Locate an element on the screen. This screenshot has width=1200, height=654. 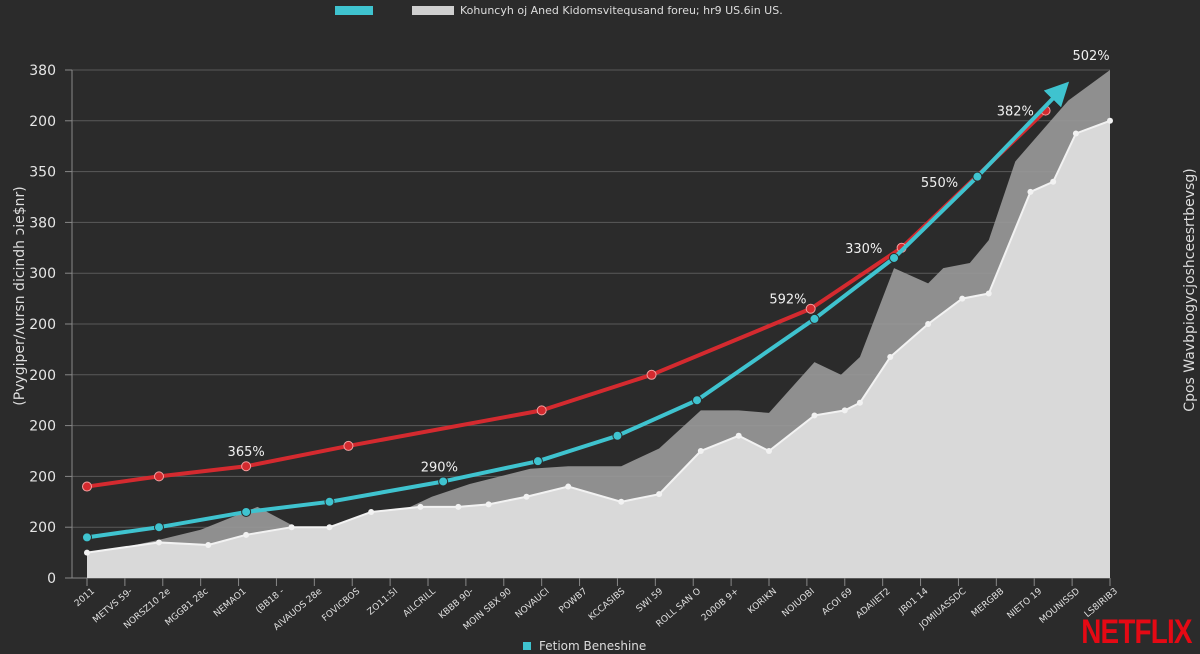
x-tick-label: SWI 59 is located at coordinates (650, 600).